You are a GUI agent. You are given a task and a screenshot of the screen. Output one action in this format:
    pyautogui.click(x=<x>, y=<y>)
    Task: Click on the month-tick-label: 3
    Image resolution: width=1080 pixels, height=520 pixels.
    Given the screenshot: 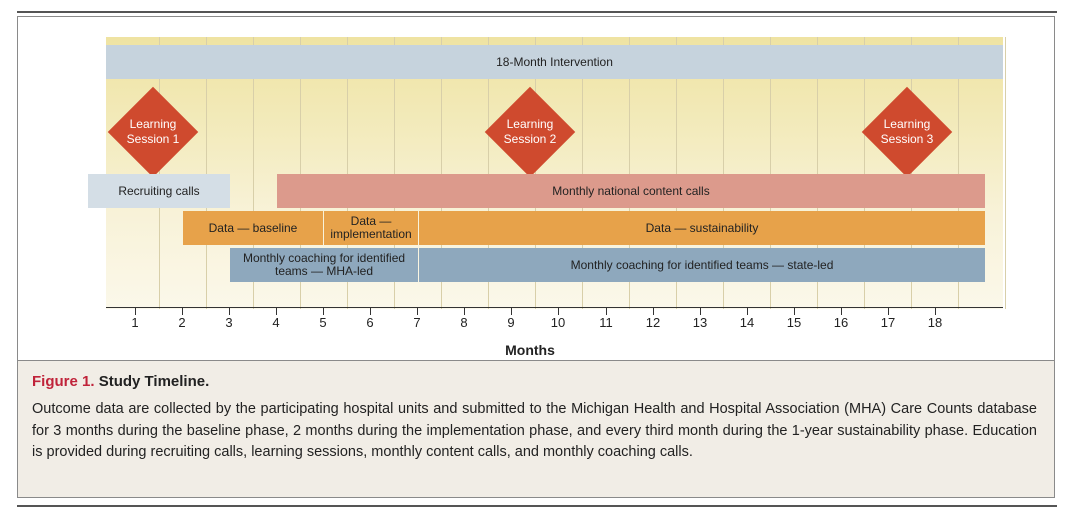 What is the action you would take?
    pyautogui.click(x=229, y=322)
    